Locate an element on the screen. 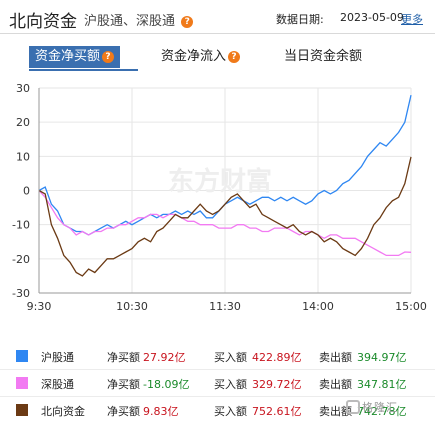 This screenshot has height=428, width=435. net-buy-value: 27.92亿 is located at coordinates (164, 357).